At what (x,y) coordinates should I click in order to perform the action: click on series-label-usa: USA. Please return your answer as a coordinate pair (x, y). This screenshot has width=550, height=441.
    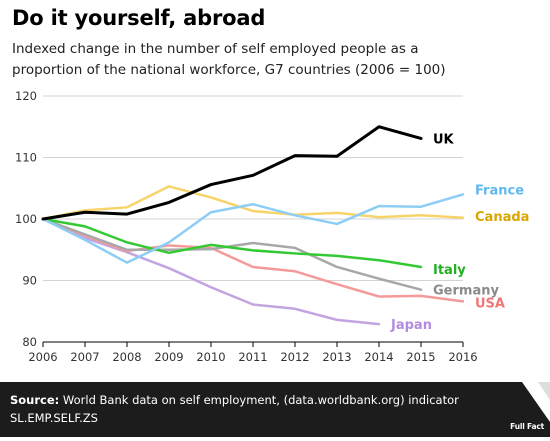
    Looking at the image, I should click on (490, 303).